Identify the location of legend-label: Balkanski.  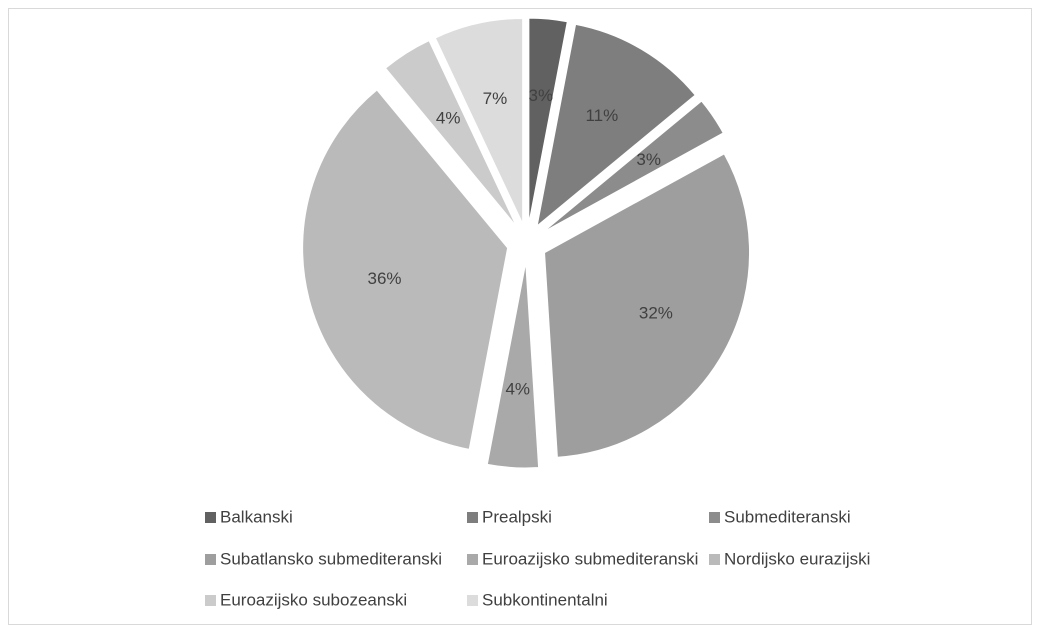
(256, 516).